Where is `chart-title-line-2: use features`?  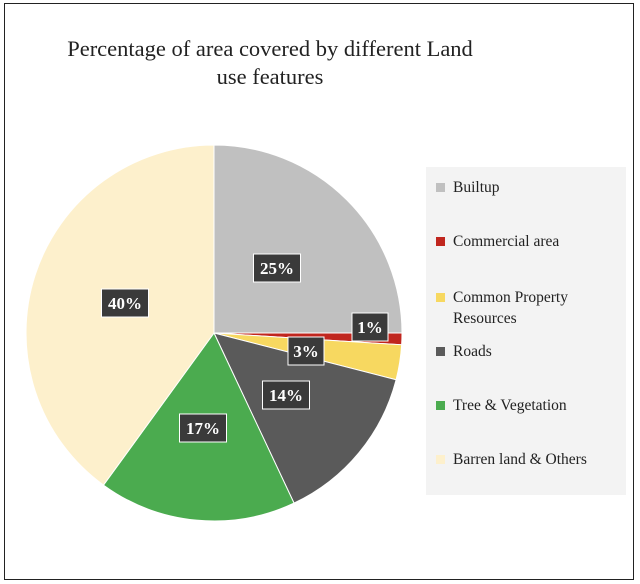 chart-title-line-2: use features is located at coordinates (270, 76).